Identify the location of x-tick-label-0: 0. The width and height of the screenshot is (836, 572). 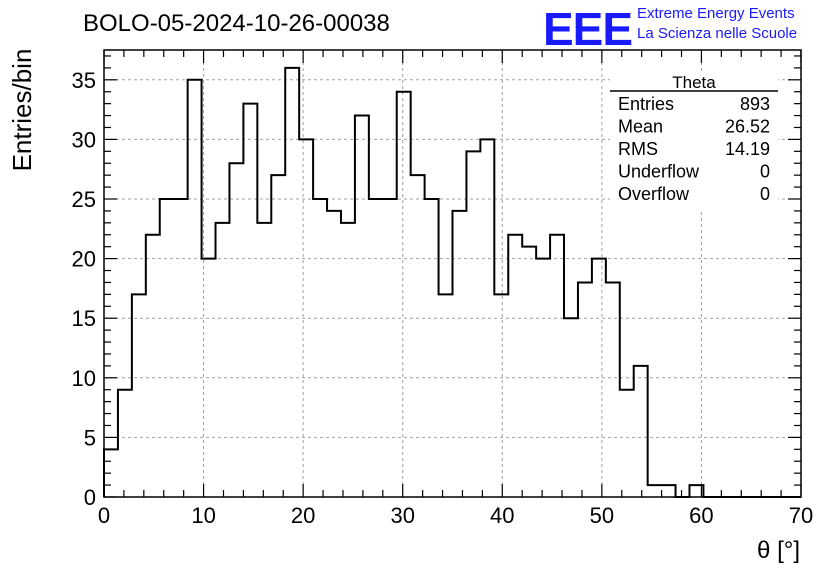
(104, 515).